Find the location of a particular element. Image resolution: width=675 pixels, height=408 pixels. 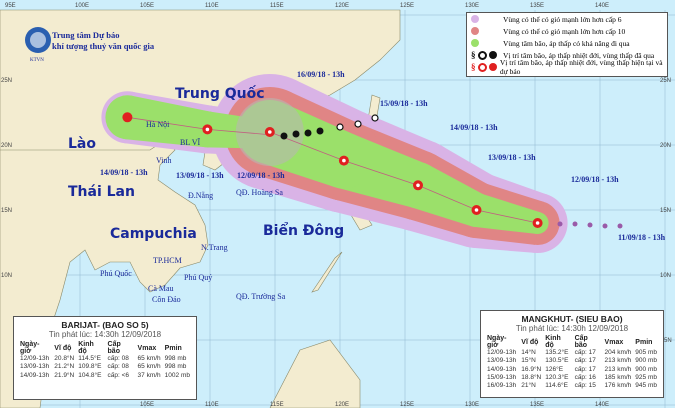

tick-top: 140E is located at coordinates (602, 6).